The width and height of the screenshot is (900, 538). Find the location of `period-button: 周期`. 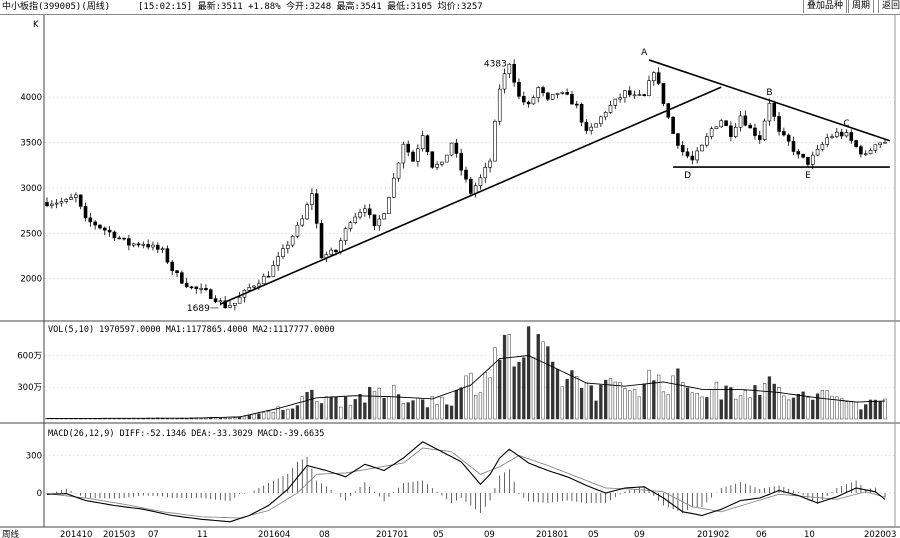

period-button: 周期 is located at coordinates (861, 6).